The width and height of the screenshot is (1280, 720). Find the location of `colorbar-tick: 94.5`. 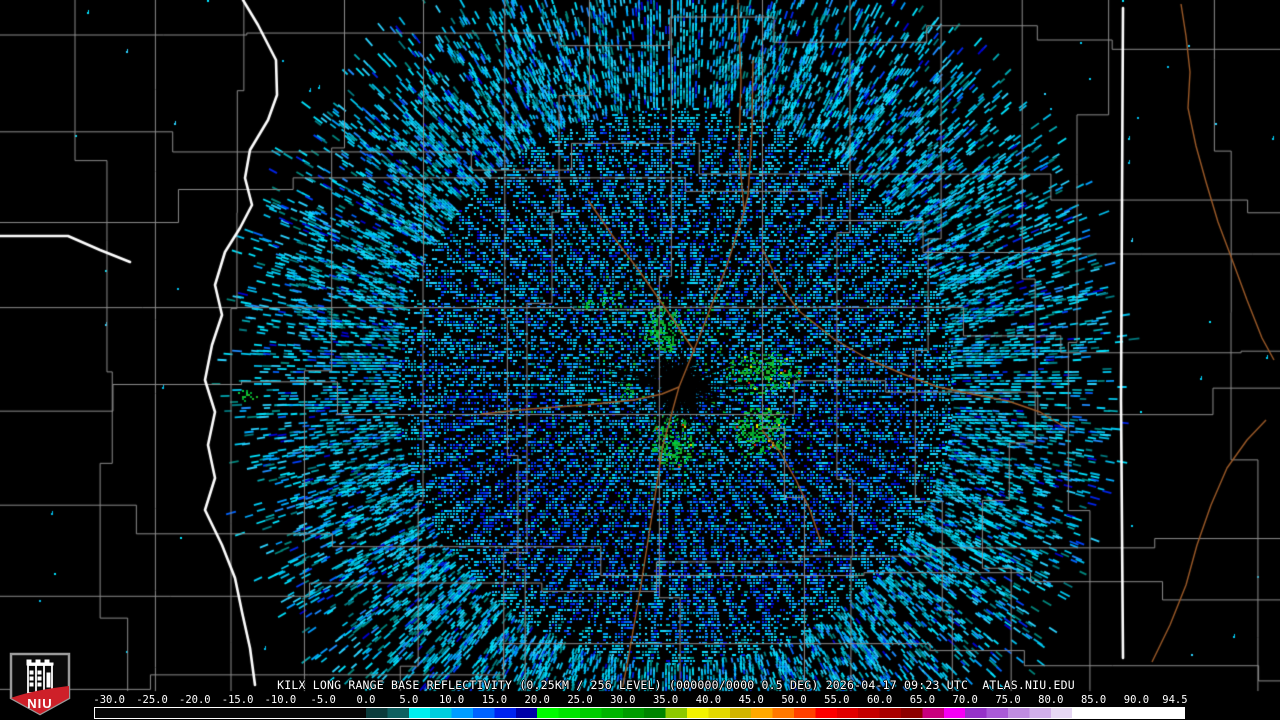

colorbar-tick: 94.5 is located at coordinates (1175, 700).